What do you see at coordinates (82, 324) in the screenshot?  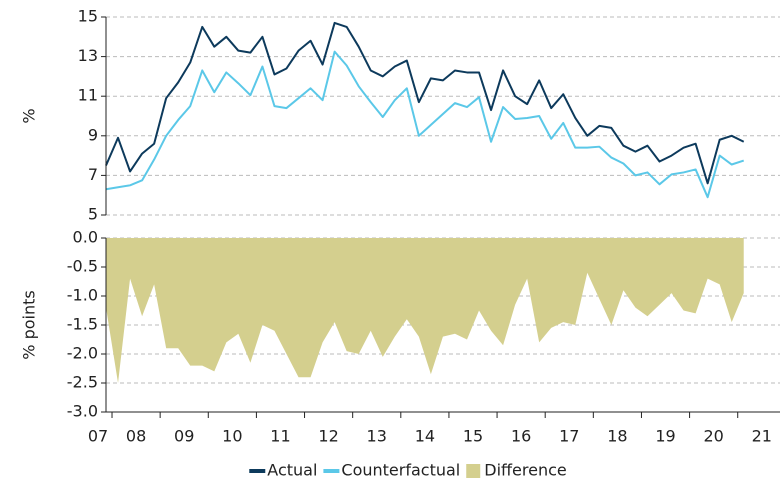 I see `y-tick-label: -1.5` at bounding box center [82, 324].